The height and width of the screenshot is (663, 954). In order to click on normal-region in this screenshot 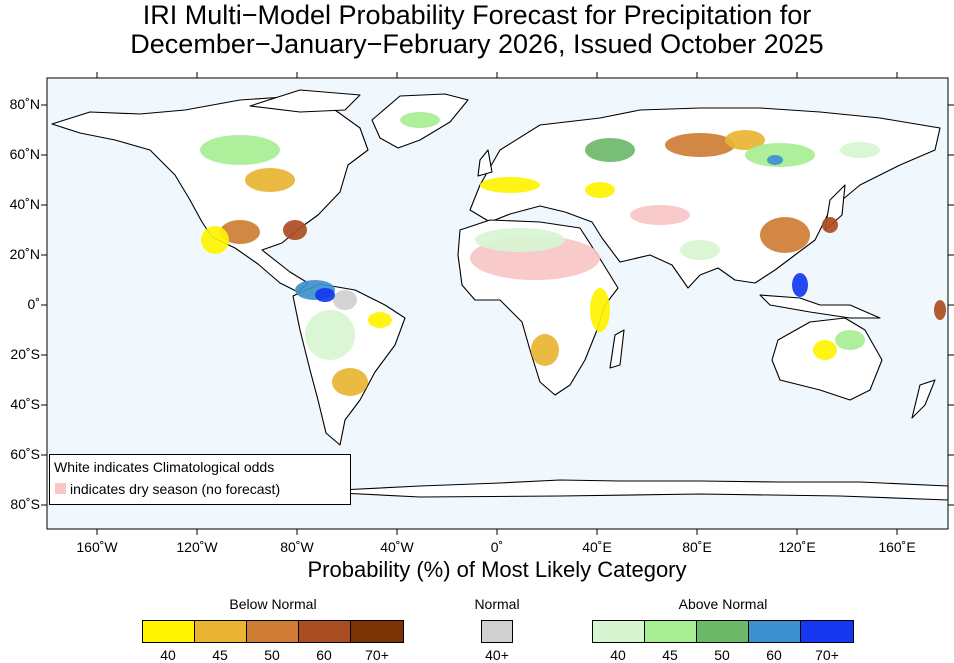, I will do `click(345, 300)`.